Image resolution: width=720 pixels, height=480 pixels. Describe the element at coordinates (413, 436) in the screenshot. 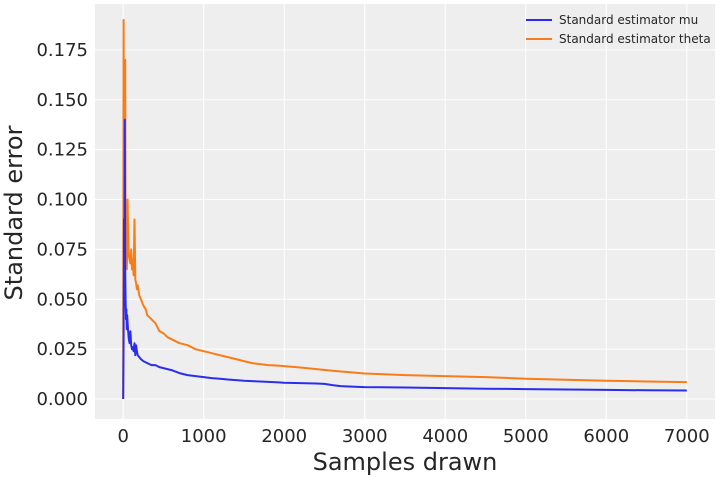

I see `x-tick-labels: 0 1000 2000 3000 4000 5000 6000 7000` at that location.